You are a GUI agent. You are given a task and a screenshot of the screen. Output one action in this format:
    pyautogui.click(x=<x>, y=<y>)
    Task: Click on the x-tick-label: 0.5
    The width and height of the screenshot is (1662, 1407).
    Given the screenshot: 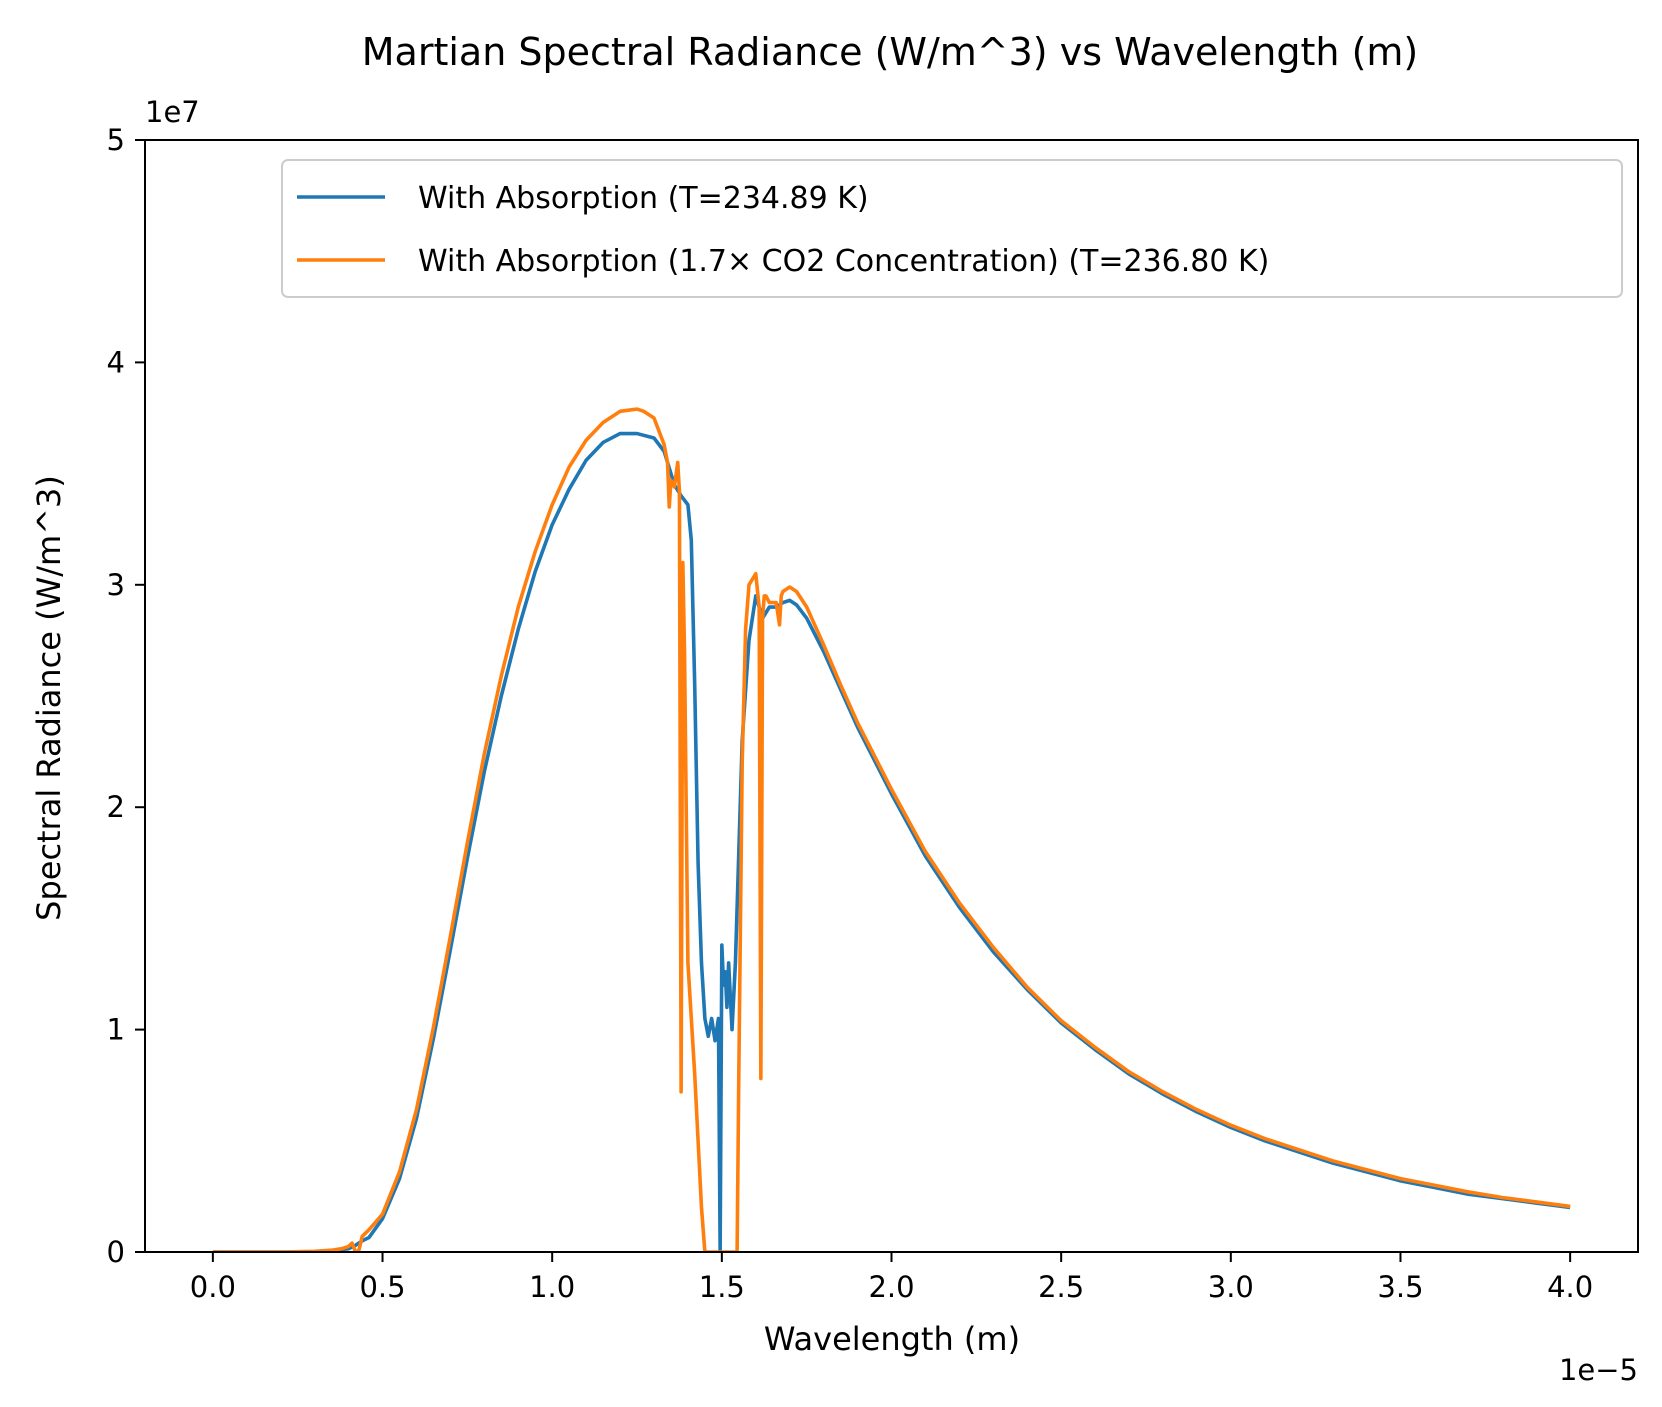 What is the action you would take?
    pyautogui.click(x=382, y=1287)
    